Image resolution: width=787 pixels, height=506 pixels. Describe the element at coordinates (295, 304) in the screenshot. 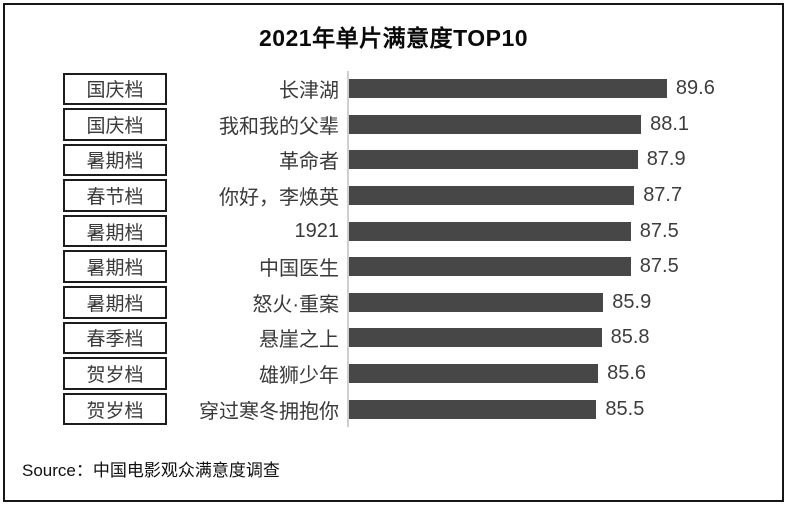

I see `film-label: 怒火·重案` at that location.